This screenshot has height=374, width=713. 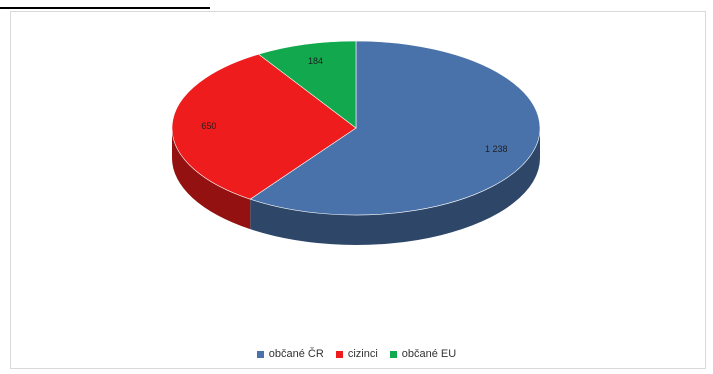 I want to click on pie-side-obcane-cr, so click(x=395, y=186).